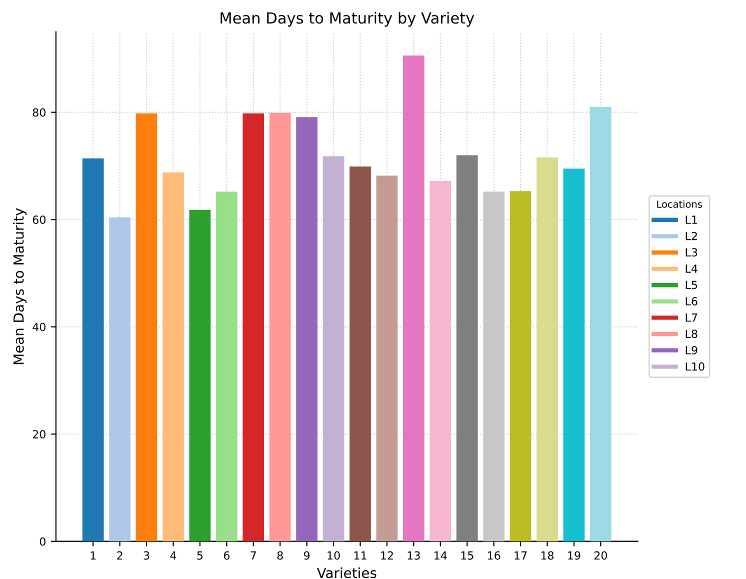 The height and width of the screenshot is (579, 746). I want to click on y-axis-title: Mean Days to Maturity, so click(20, 286).